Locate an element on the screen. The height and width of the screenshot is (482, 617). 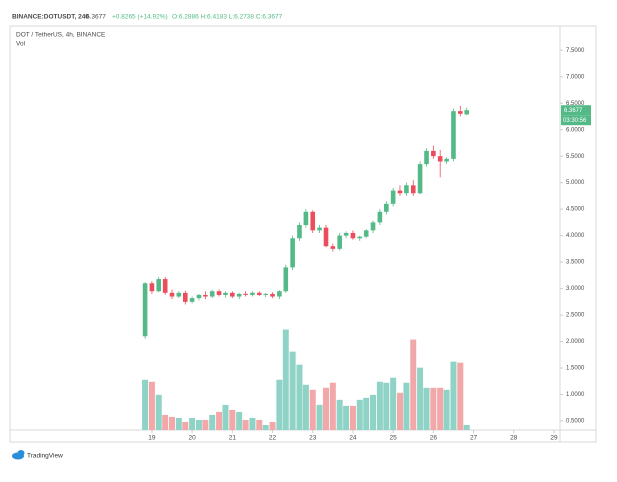
x-tick-label: 23 is located at coordinates (313, 438).